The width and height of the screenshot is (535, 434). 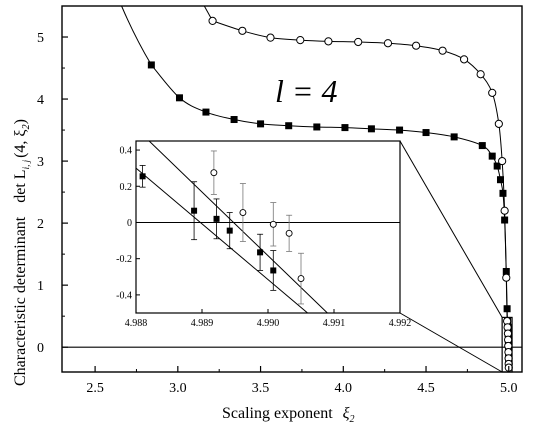 What do you see at coordinates (20, 185) in the screenshot?
I see `y-axis-det: det L` at bounding box center [20, 185].